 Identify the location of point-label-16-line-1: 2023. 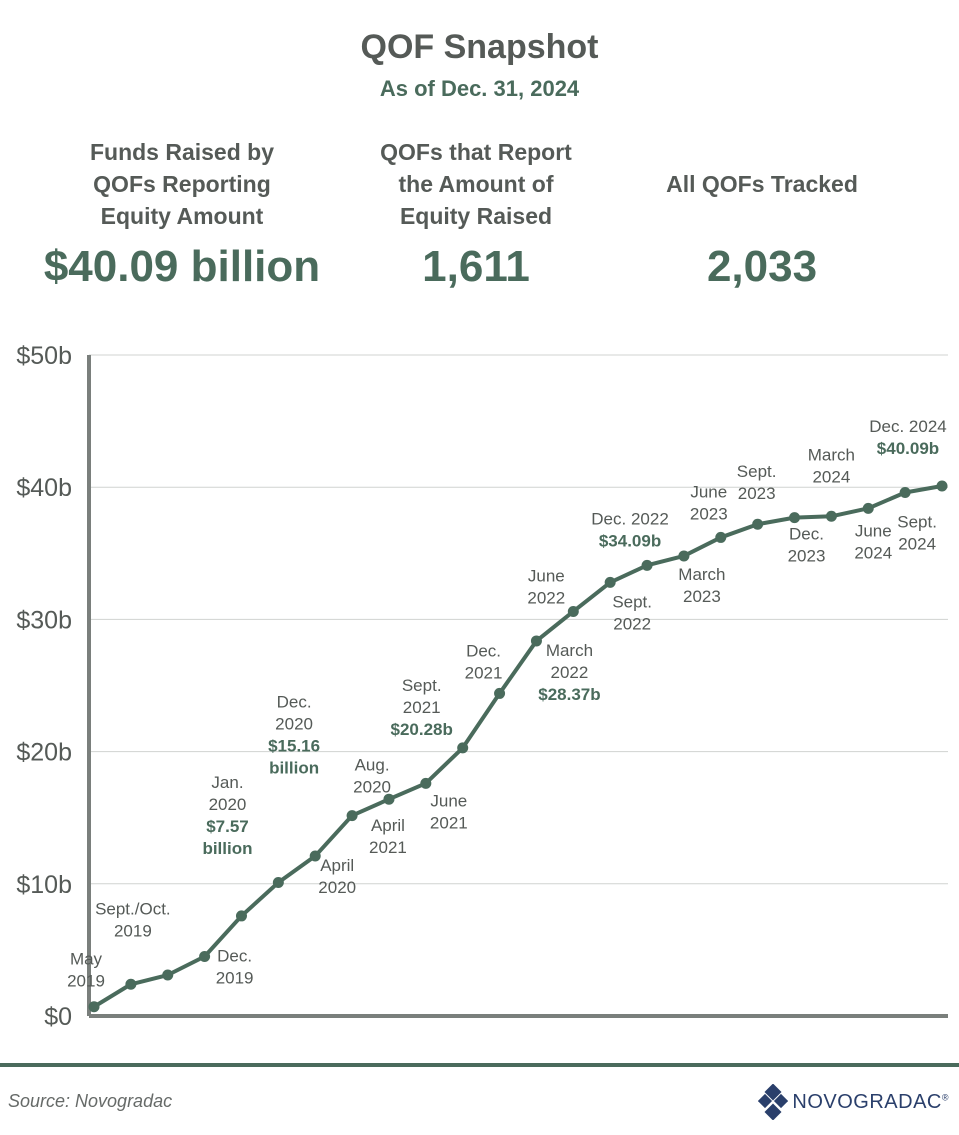
(709, 513).